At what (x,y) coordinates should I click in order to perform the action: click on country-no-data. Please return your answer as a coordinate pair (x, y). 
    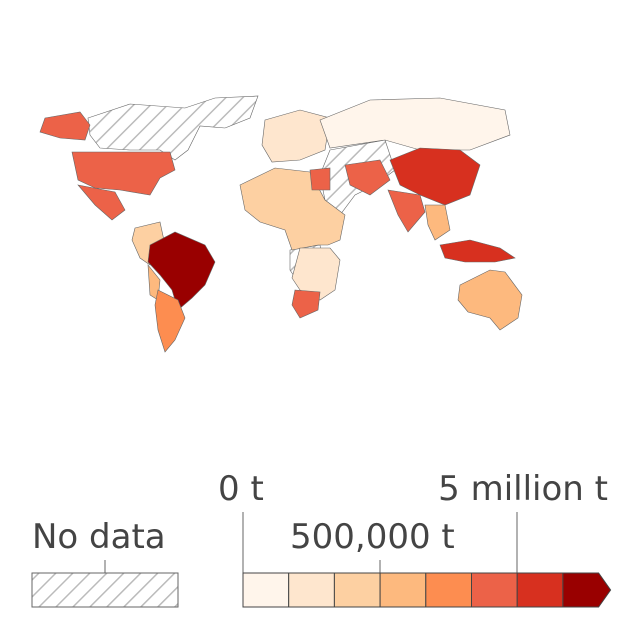
    Looking at the image, I should click on (173, 128).